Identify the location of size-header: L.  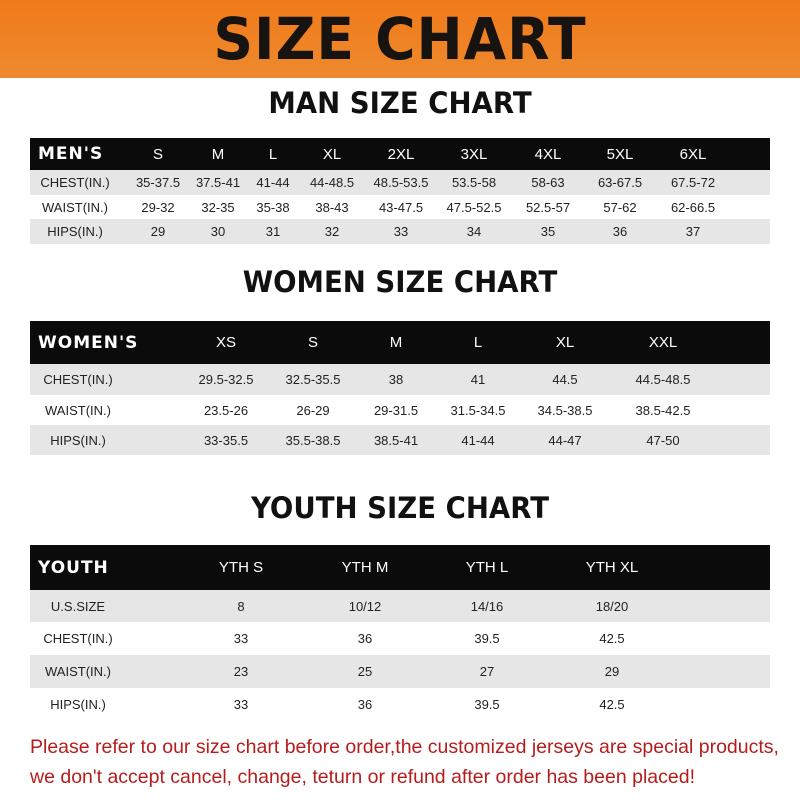
(478, 342).